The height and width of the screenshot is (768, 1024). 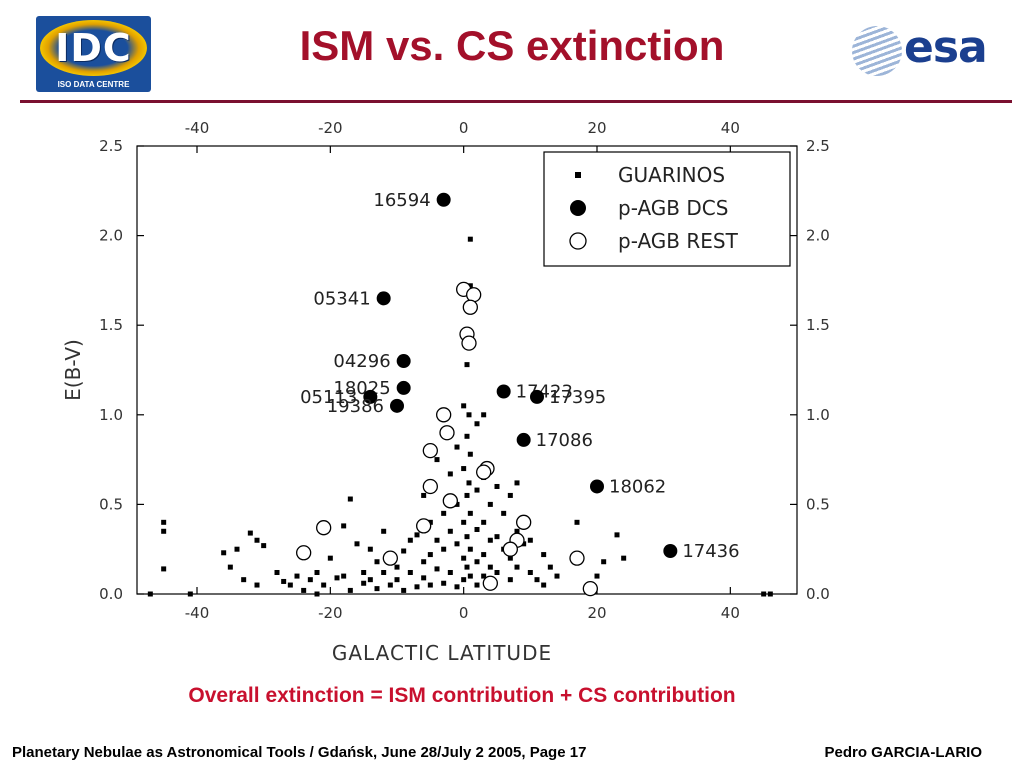 I want to click on x-tick-label-top: 40, so click(x=730, y=128).